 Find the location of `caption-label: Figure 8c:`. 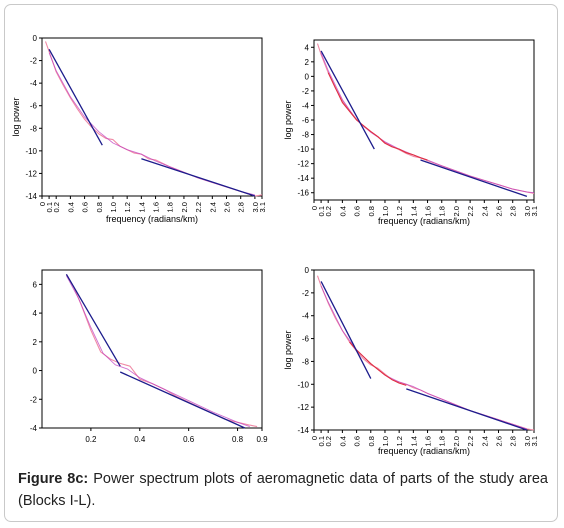

caption-label: Figure 8c: is located at coordinates (53, 479).